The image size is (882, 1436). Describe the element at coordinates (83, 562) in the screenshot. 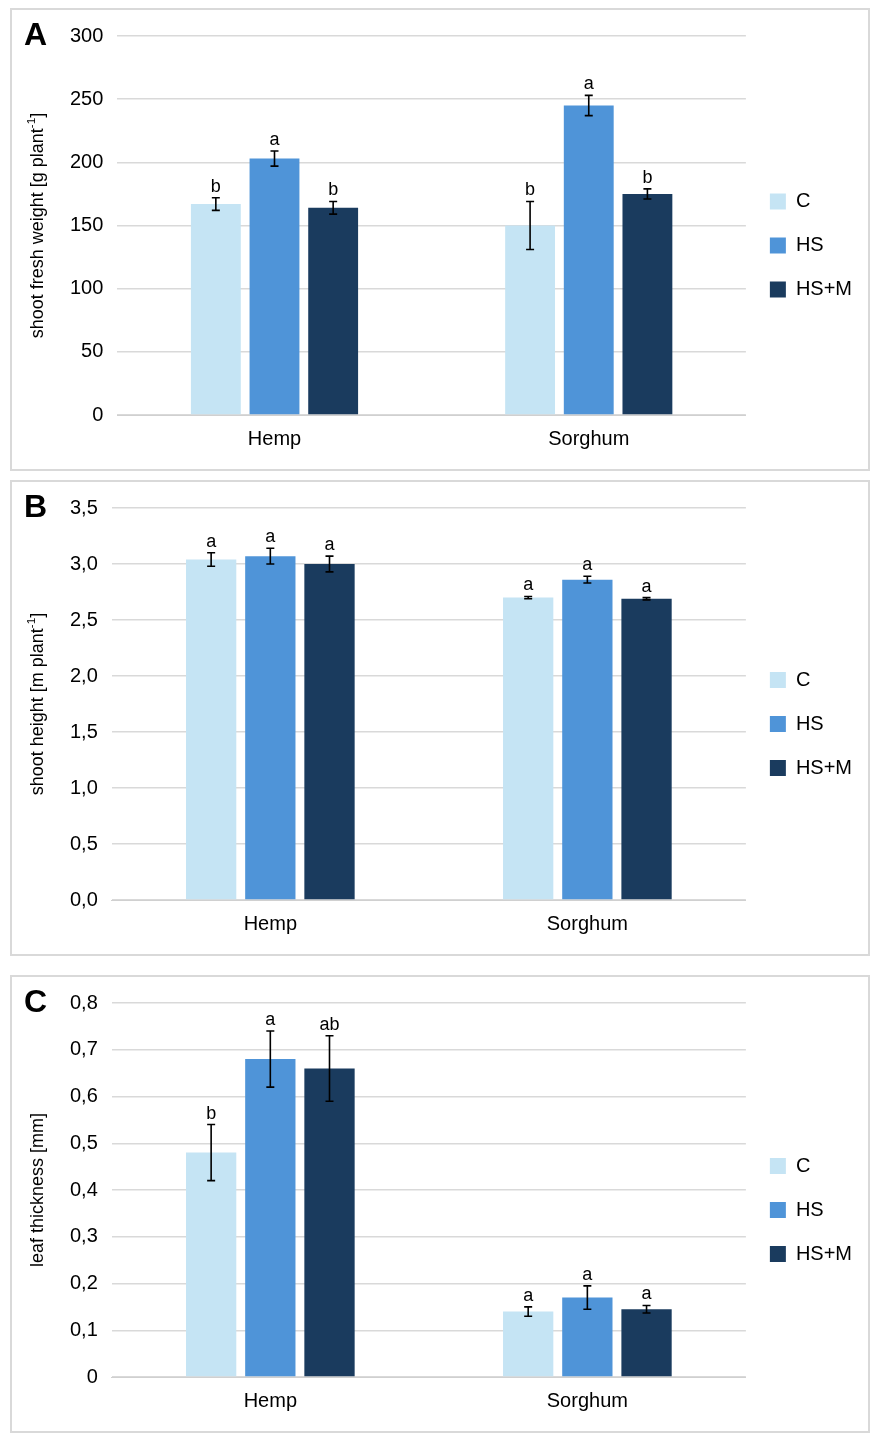

I see `y-tick-label: 3,0` at that location.